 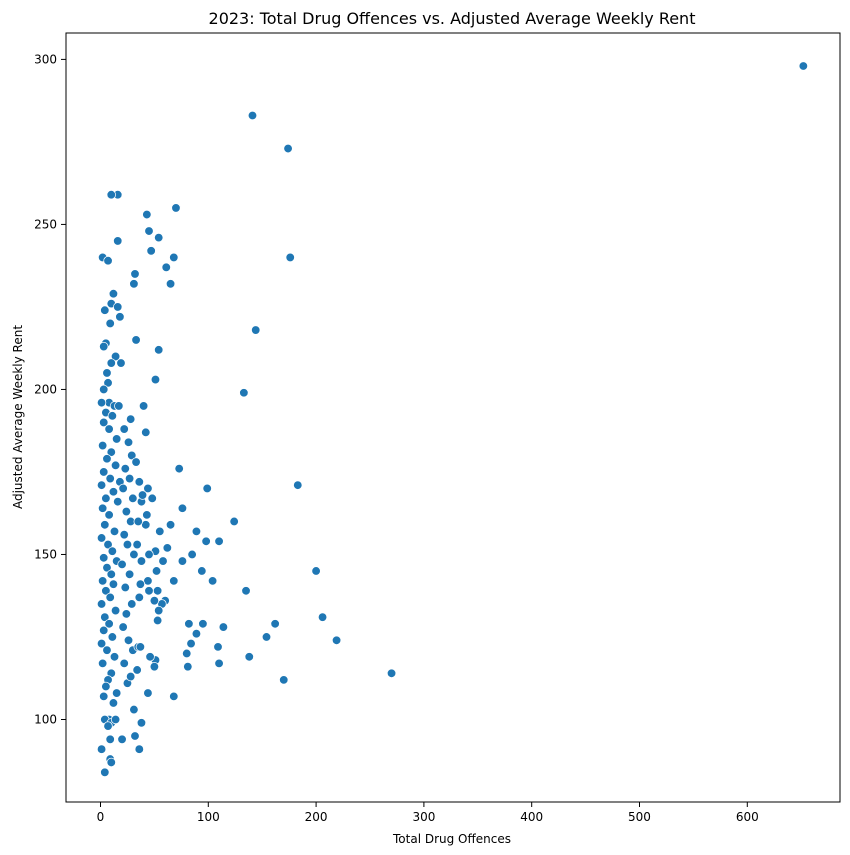 What do you see at coordinates (45, 719) in the screenshot?
I see `y-tick-label: 100` at bounding box center [45, 719].